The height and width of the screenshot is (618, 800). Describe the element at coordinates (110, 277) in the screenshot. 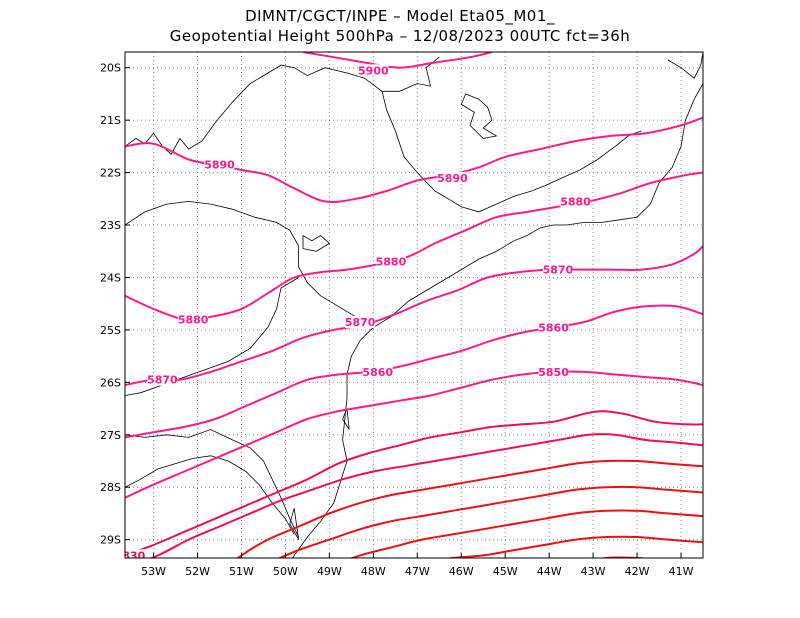

I see `y-tick-label: 24S` at that location.